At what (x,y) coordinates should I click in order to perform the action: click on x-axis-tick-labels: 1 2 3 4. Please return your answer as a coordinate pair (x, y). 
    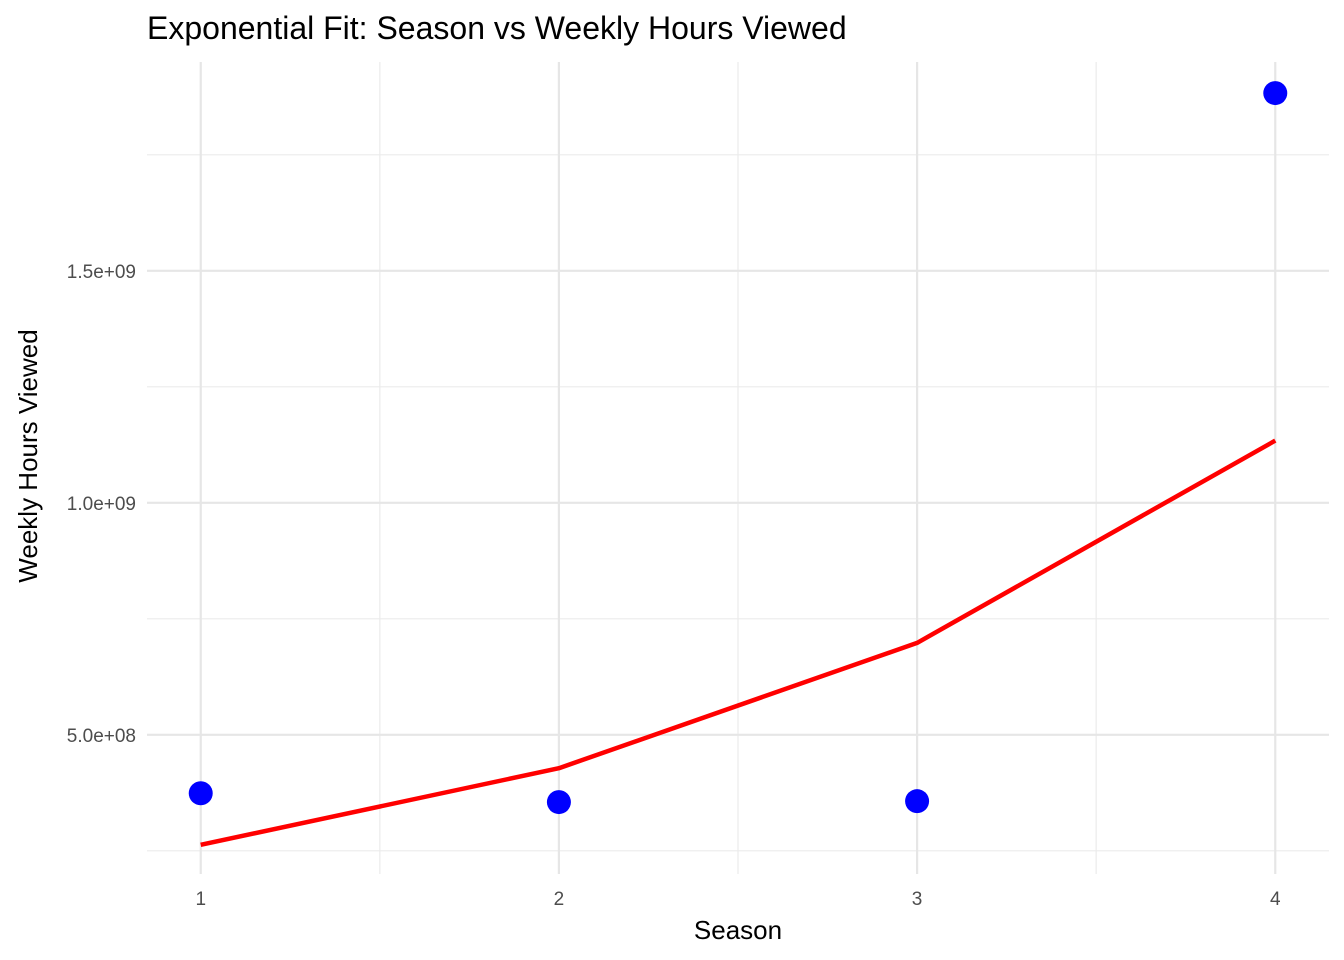
    Looking at the image, I should click on (738, 899).